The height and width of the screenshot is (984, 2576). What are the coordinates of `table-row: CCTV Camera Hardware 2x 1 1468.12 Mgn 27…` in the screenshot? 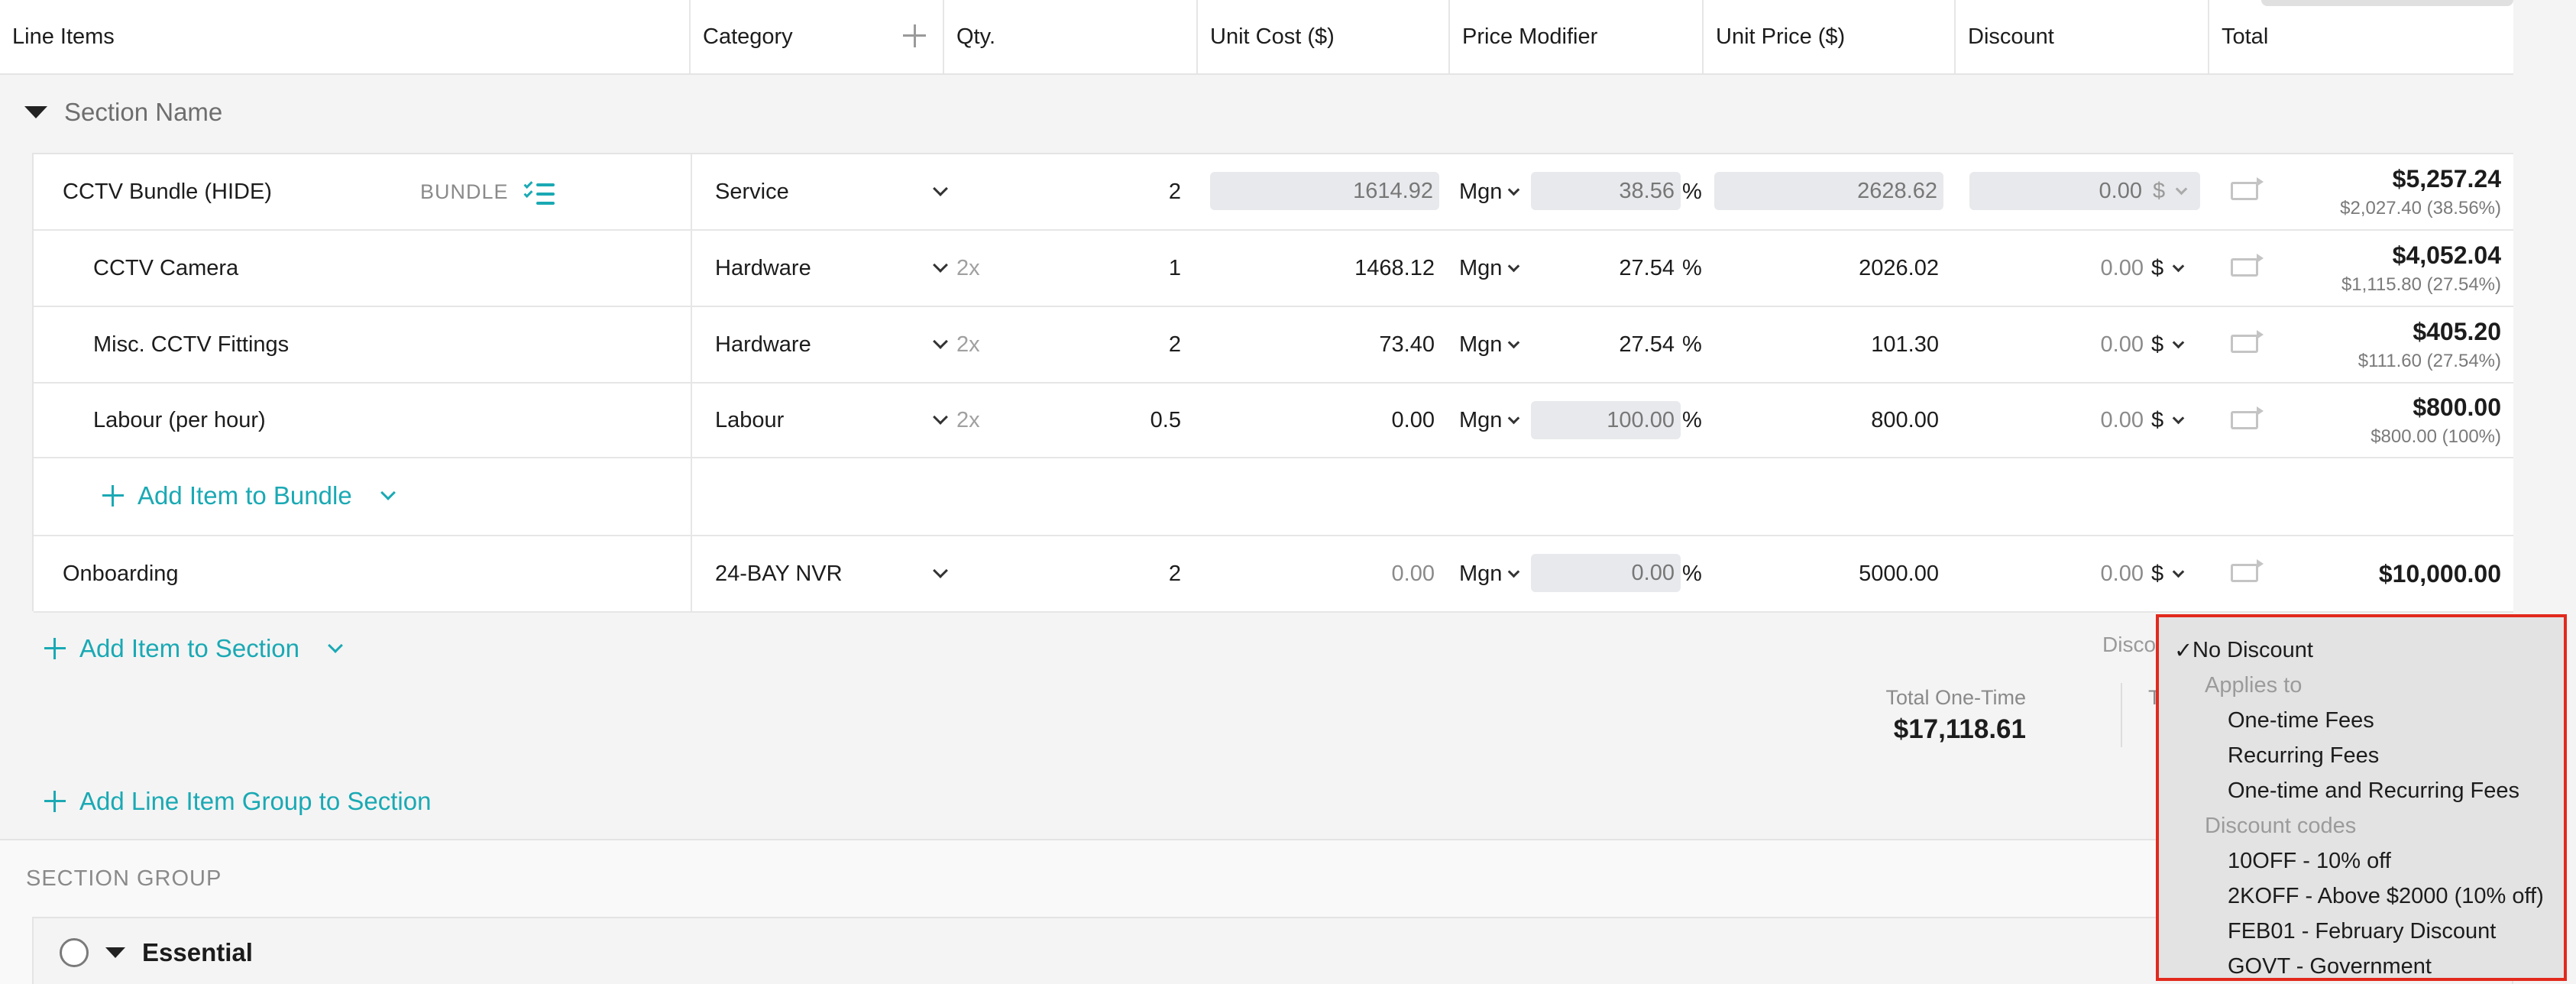 It's located at (1273, 269).